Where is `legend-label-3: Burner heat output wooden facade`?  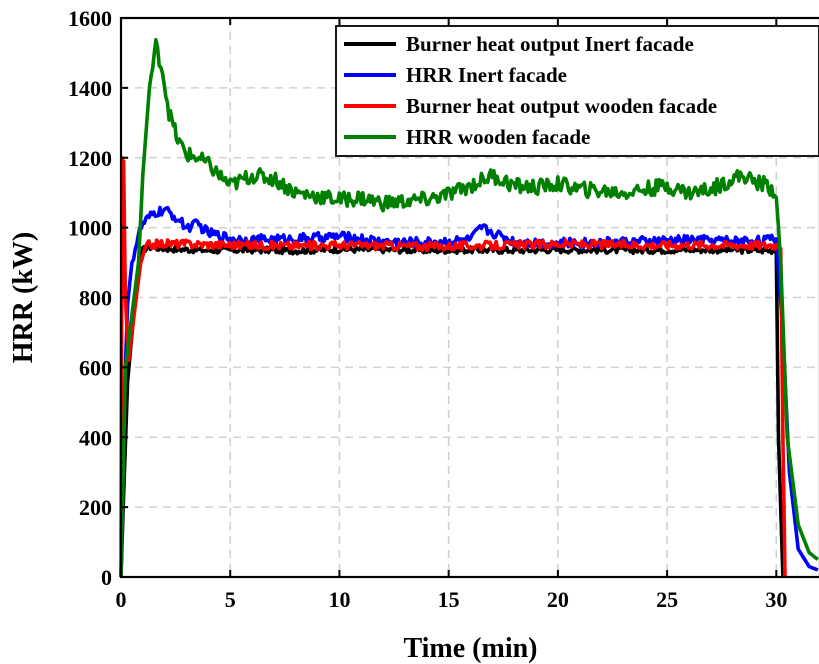
legend-label-3: Burner heat output wooden facade is located at coordinates (561, 106).